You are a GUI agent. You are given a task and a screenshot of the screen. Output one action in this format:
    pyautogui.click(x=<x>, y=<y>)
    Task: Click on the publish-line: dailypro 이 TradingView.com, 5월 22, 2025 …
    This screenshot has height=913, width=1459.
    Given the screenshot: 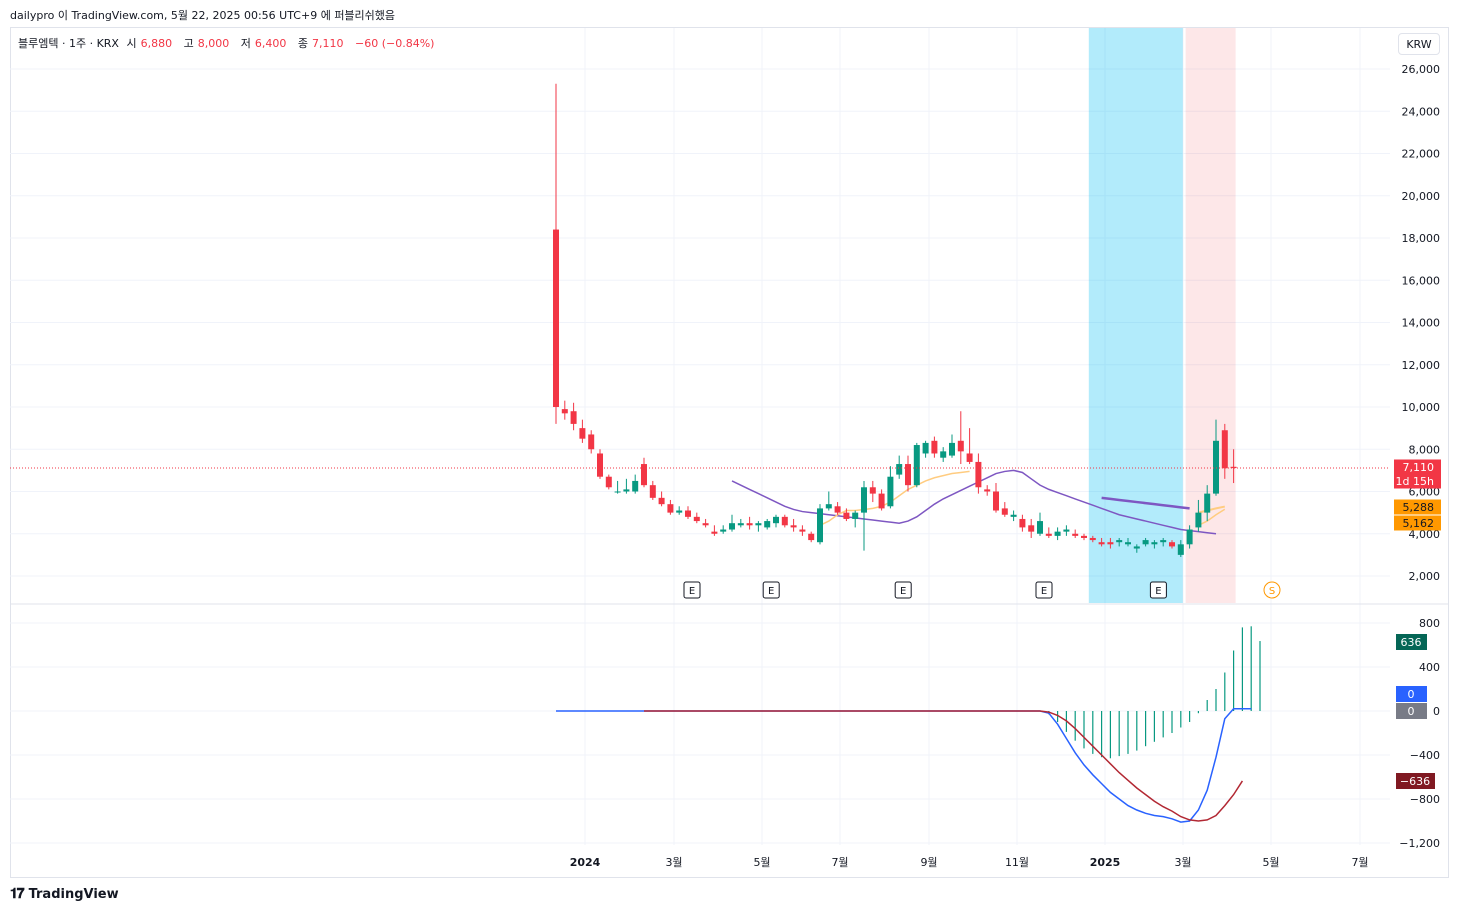 What is the action you would take?
    pyautogui.click(x=203, y=15)
    